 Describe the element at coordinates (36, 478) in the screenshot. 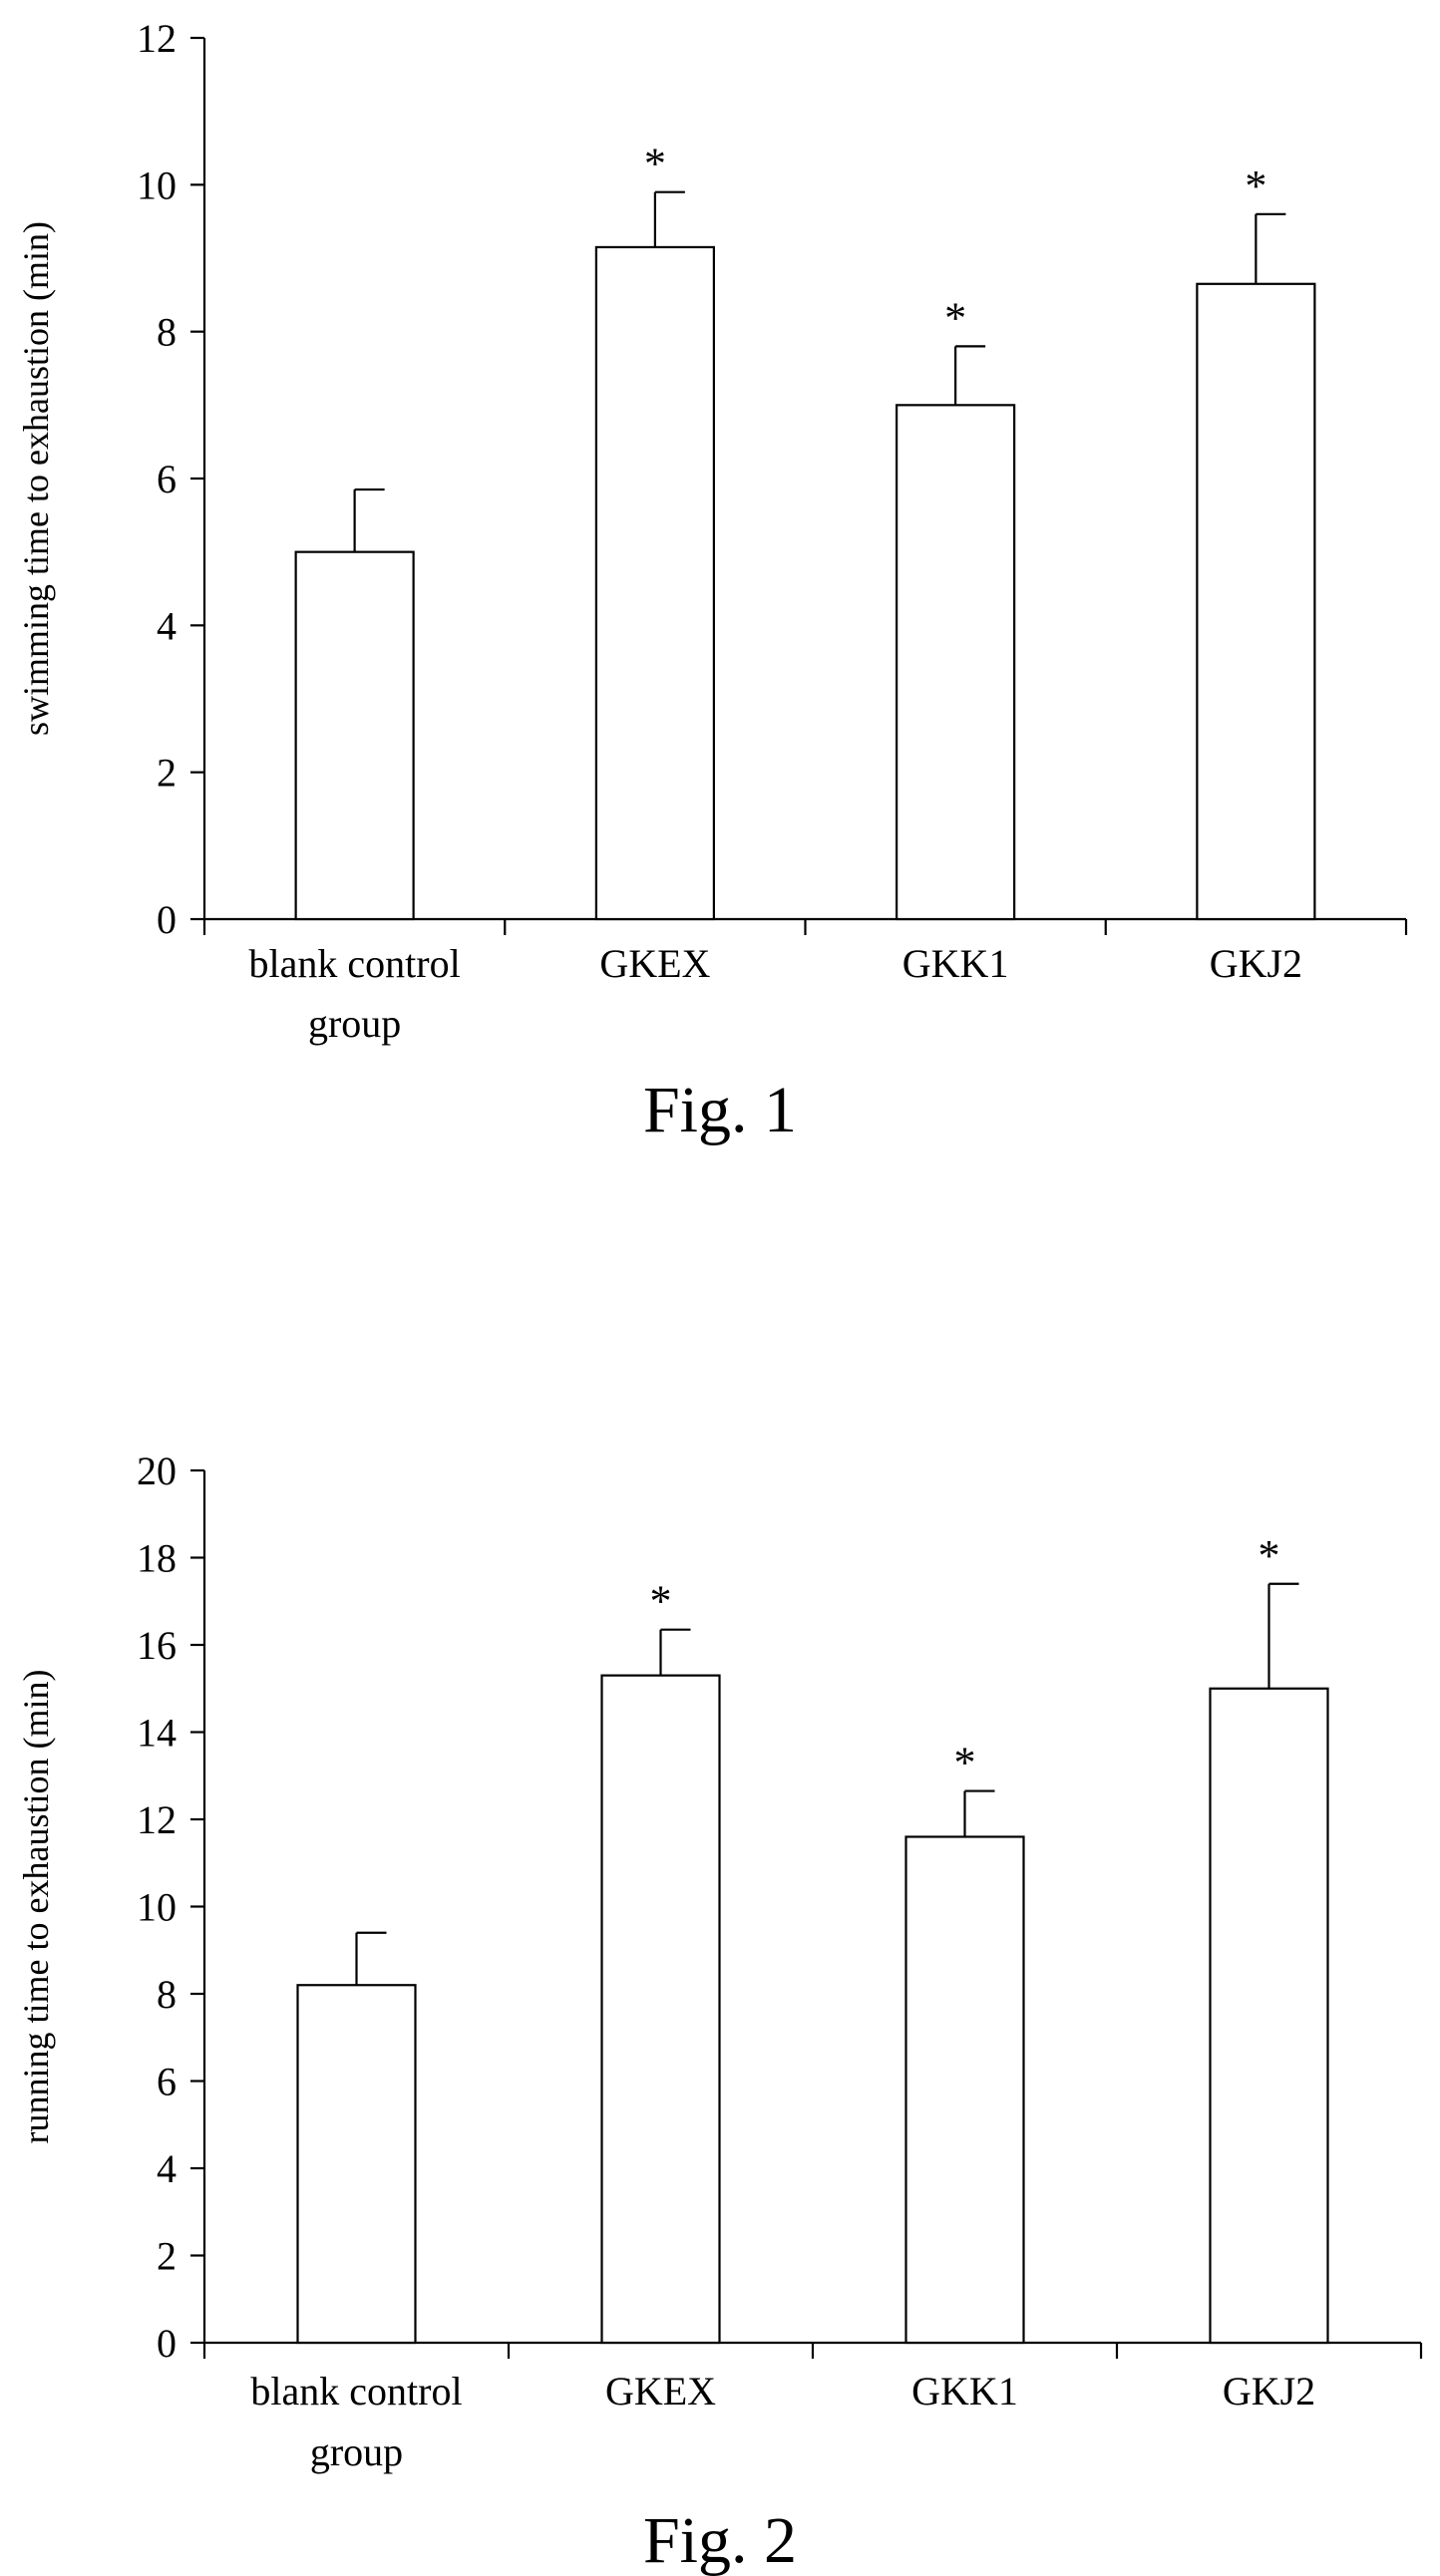

I see `y-axis-label: swimming time to exhaustion (min)` at that location.